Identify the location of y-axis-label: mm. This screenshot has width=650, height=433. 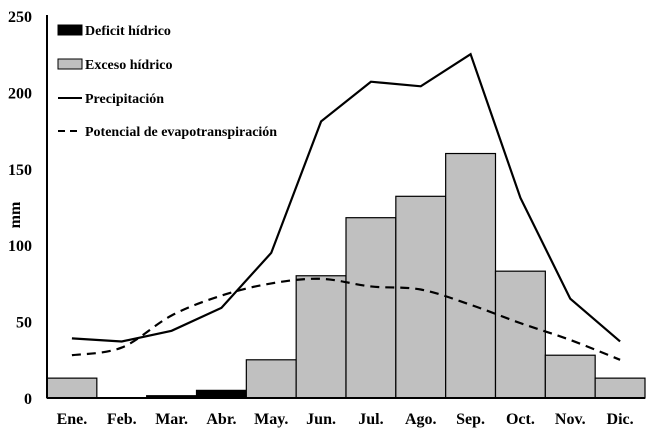
(15, 214).